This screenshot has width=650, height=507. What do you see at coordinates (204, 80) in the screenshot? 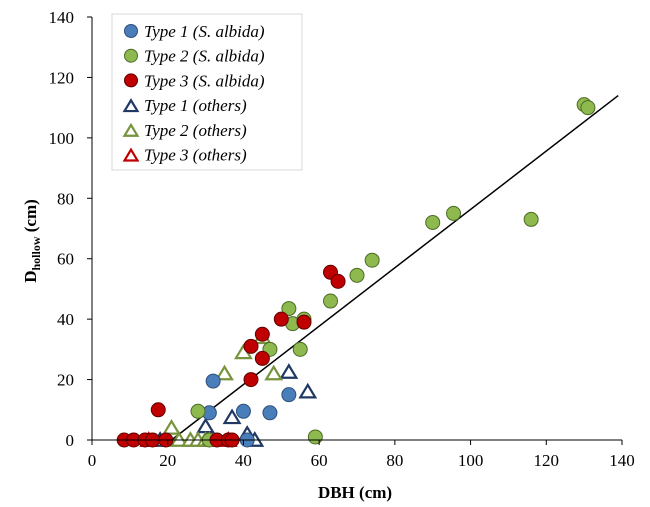
I see `legend-label: Type 3 (S. albida)` at bounding box center [204, 80].